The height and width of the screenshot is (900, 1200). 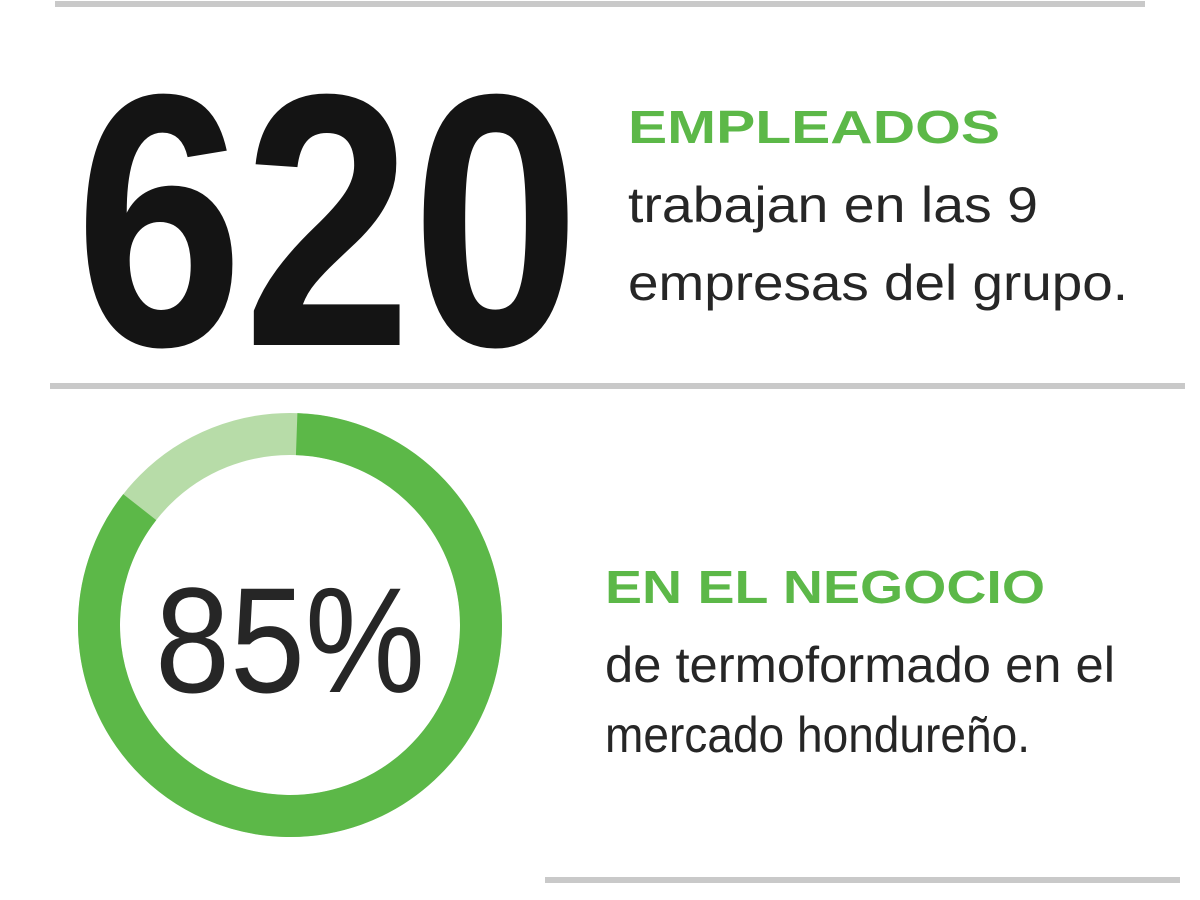 What do you see at coordinates (290, 640) in the screenshot?
I see `percent-label: 85%` at bounding box center [290, 640].